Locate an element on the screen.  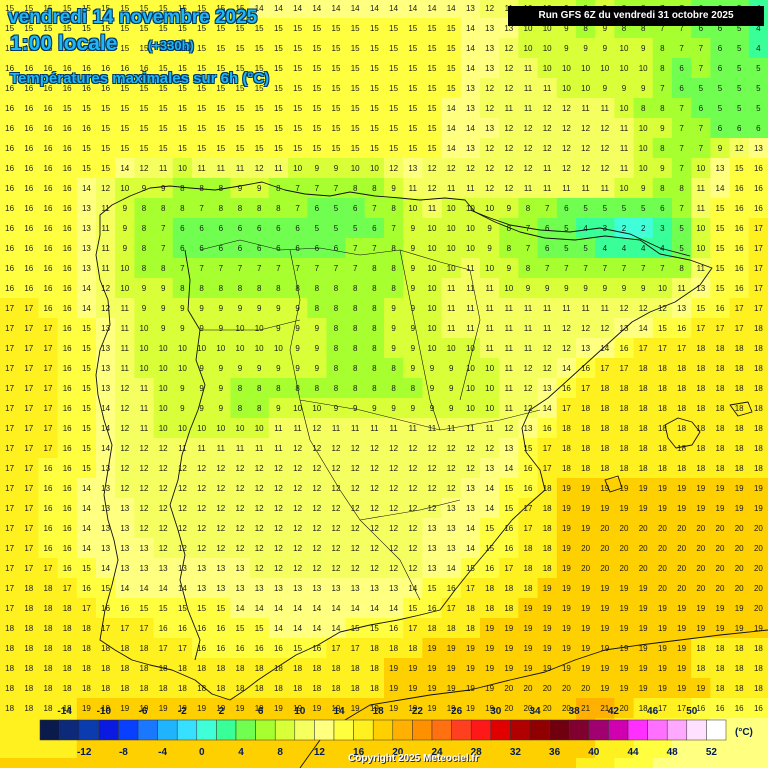
temperature-value: 10 is located at coordinates (182, 348).